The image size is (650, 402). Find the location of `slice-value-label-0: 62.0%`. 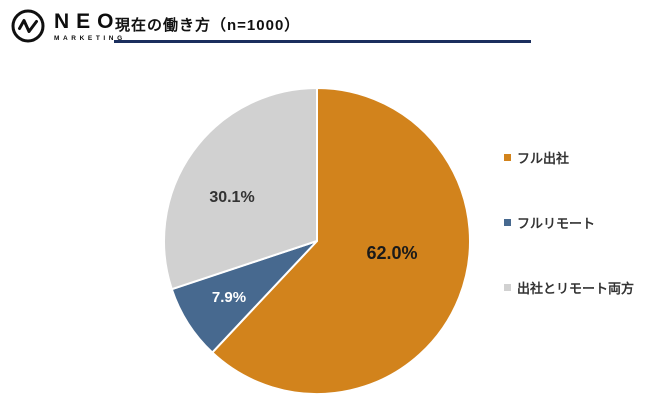

slice-value-label-0: 62.0% is located at coordinates (391, 253).